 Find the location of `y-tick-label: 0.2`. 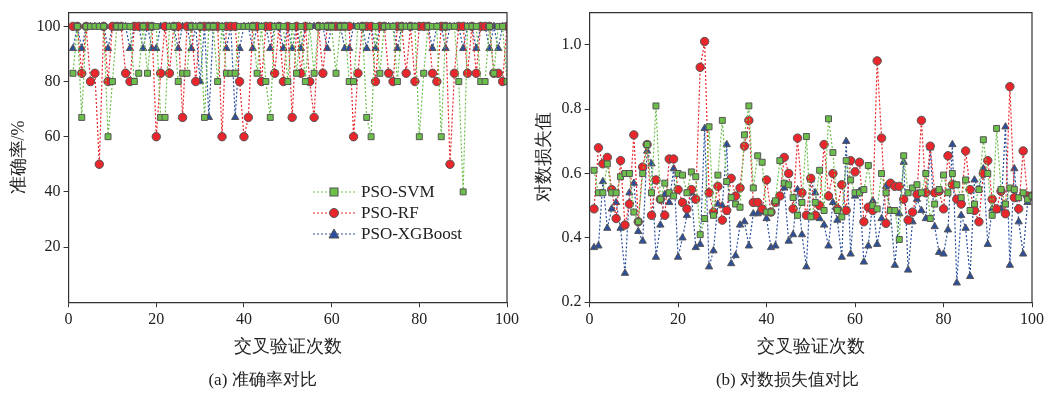

y-tick-label: 0.2 is located at coordinates (571, 301).